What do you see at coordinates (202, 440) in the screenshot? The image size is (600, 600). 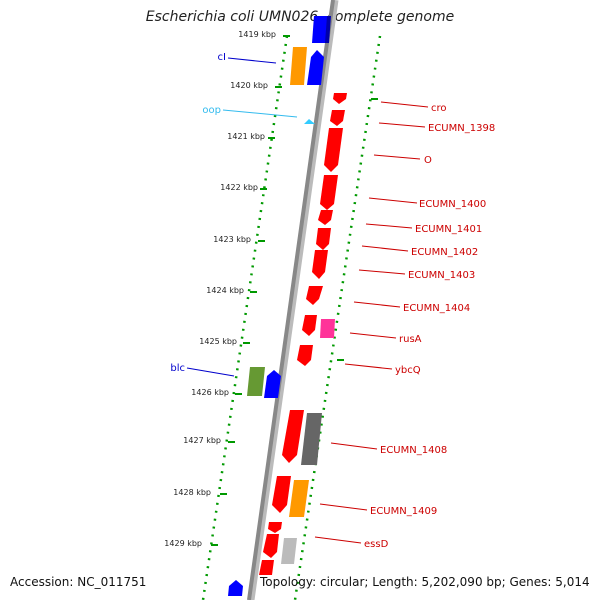 I see `kbp-label: 1427 kbp` at bounding box center [202, 440].